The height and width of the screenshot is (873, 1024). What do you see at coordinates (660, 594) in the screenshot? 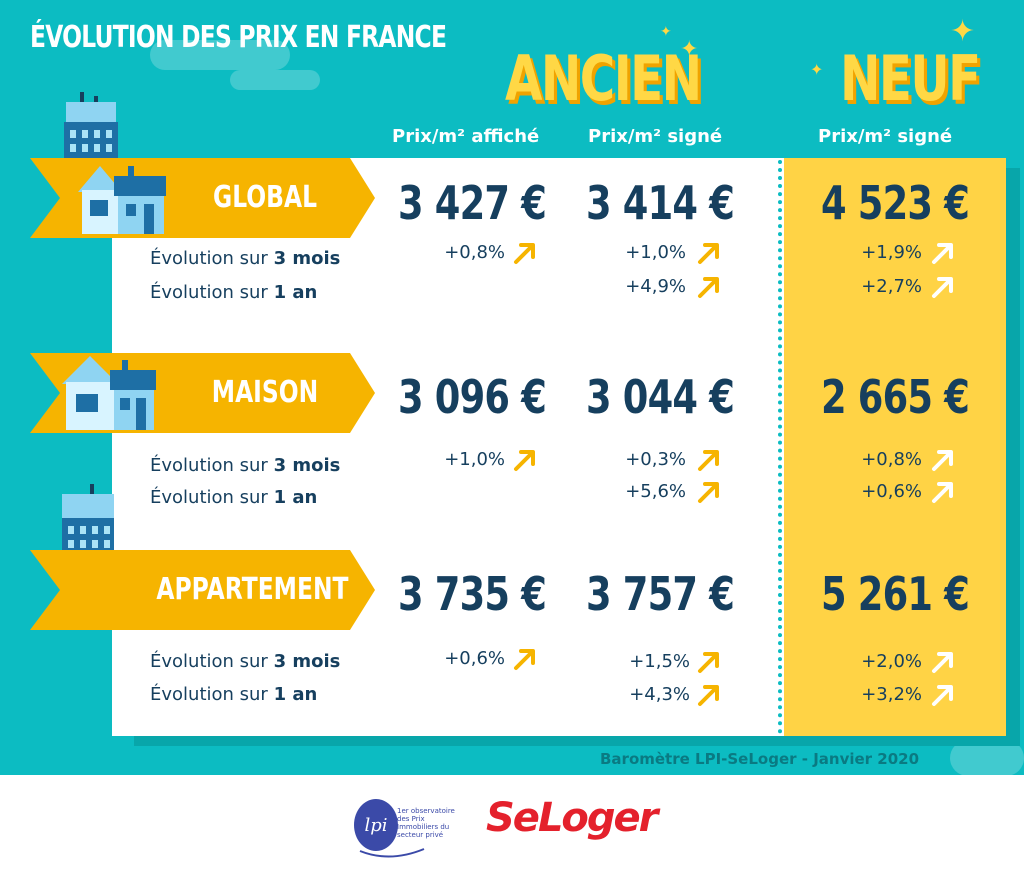
I see `price-ancien-signe: 3 757 €` at bounding box center [660, 594].